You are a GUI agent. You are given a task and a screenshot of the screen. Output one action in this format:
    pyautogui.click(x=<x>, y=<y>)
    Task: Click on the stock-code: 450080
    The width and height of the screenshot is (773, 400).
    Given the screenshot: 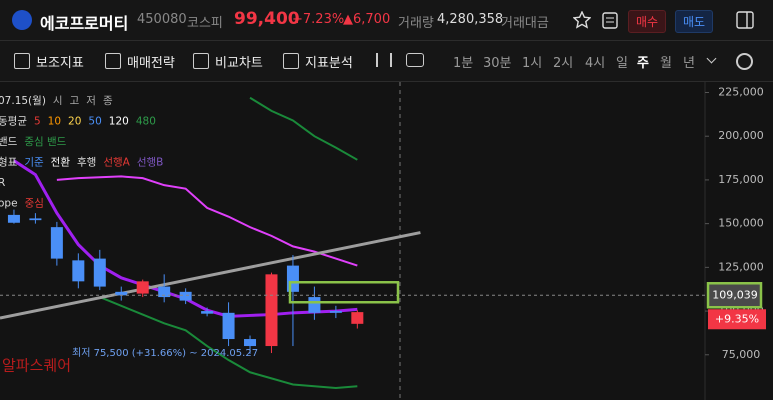 What is the action you would take?
    pyautogui.click(x=162, y=19)
    